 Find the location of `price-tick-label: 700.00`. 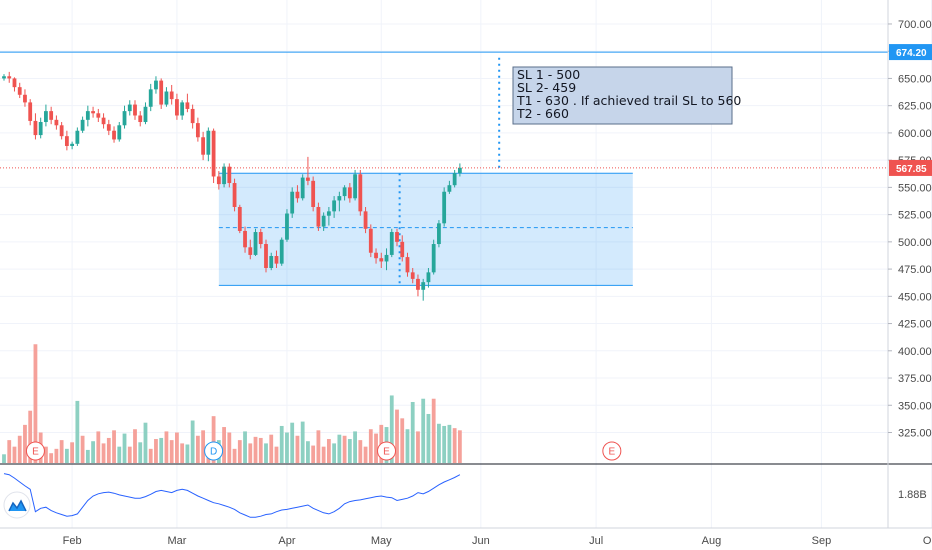

price-tick-label: 700.00 is located at coordinates (915, 25).